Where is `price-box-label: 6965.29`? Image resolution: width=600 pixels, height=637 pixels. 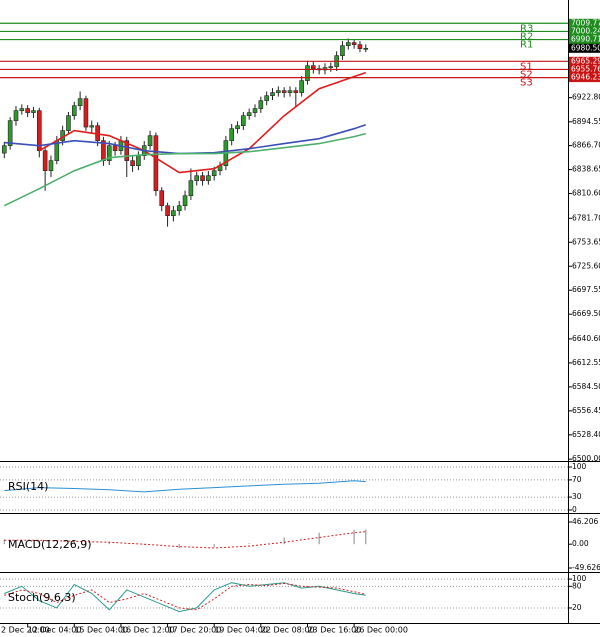
price-box-label: 6965.29 is located at coordinates (585, 60).